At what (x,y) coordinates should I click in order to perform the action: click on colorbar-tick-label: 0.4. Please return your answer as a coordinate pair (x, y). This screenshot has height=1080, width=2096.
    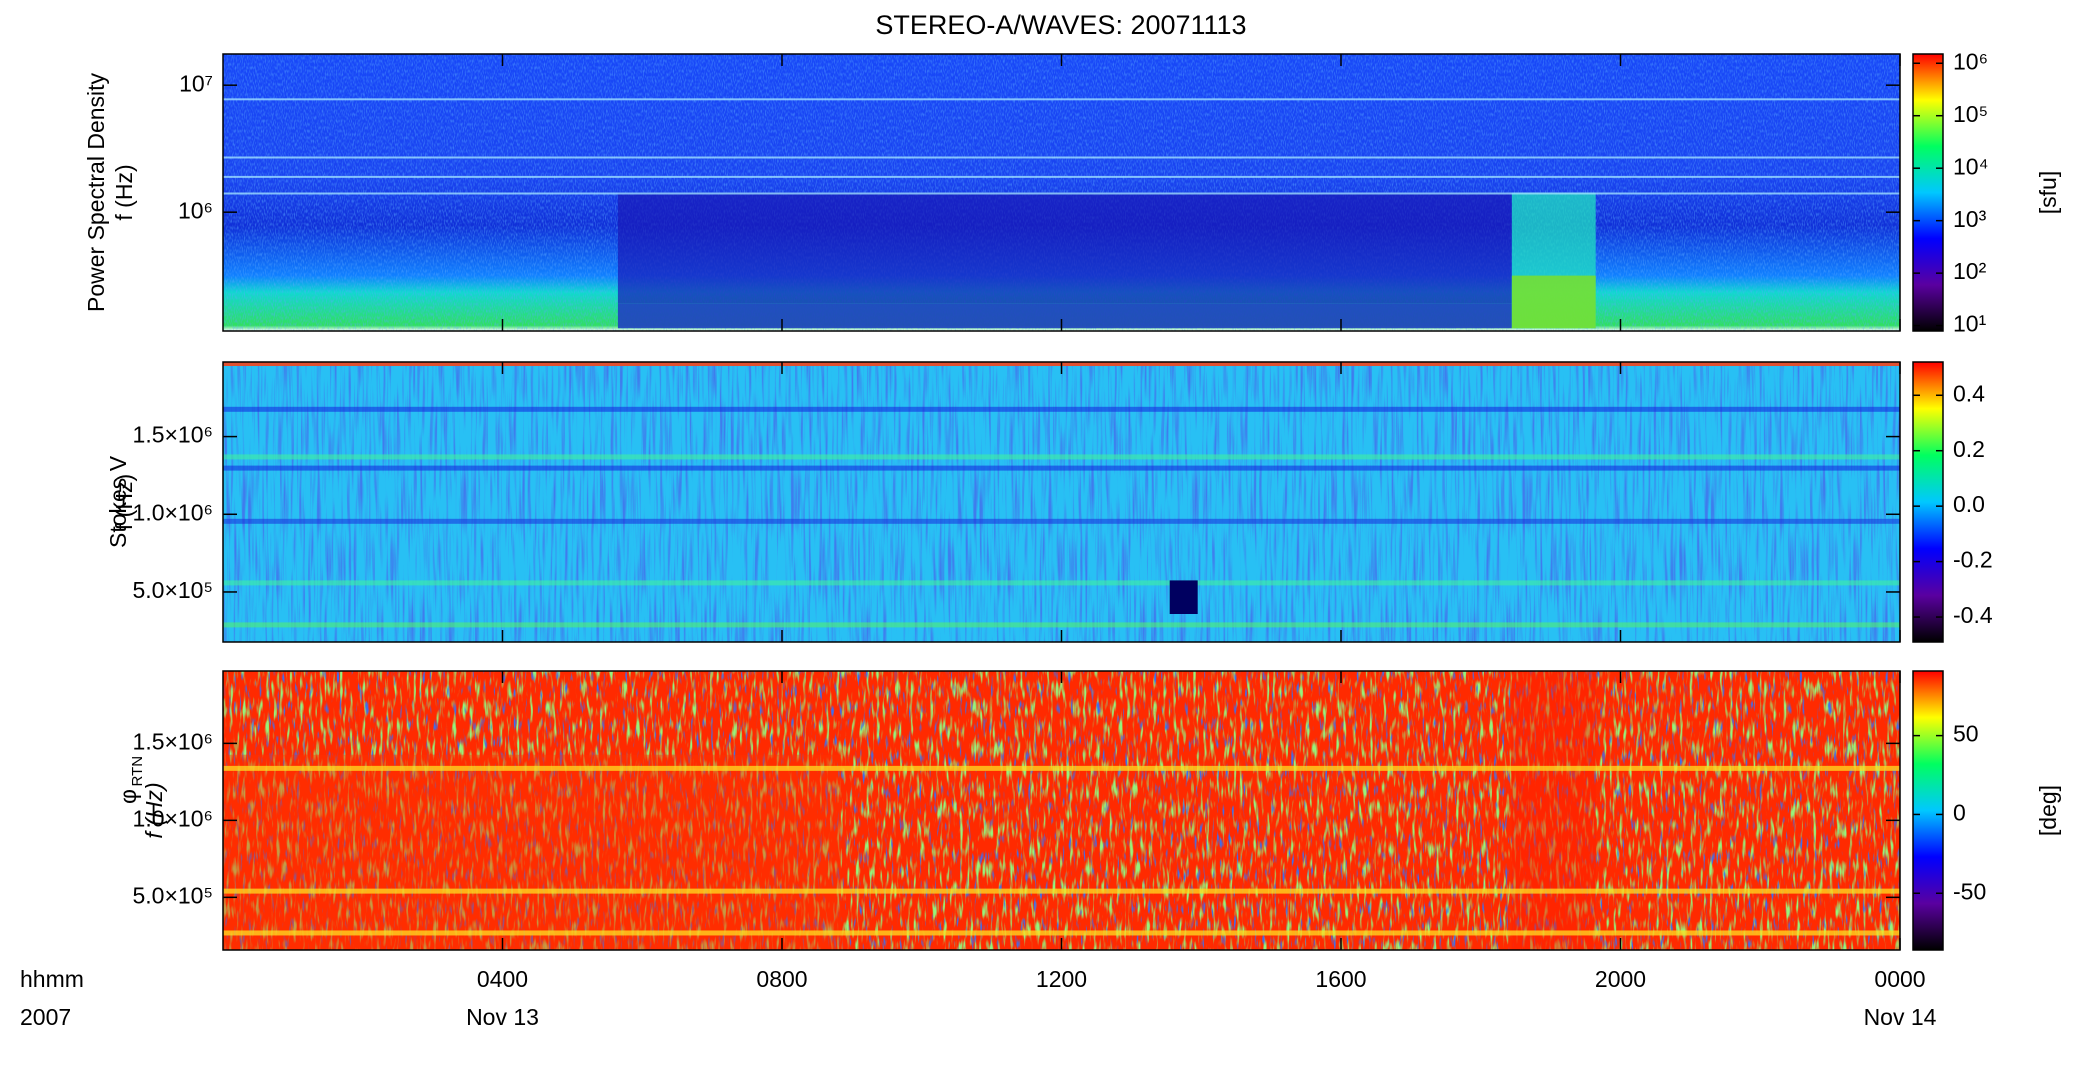
    Looking at the image, I should click on (1969, 393).